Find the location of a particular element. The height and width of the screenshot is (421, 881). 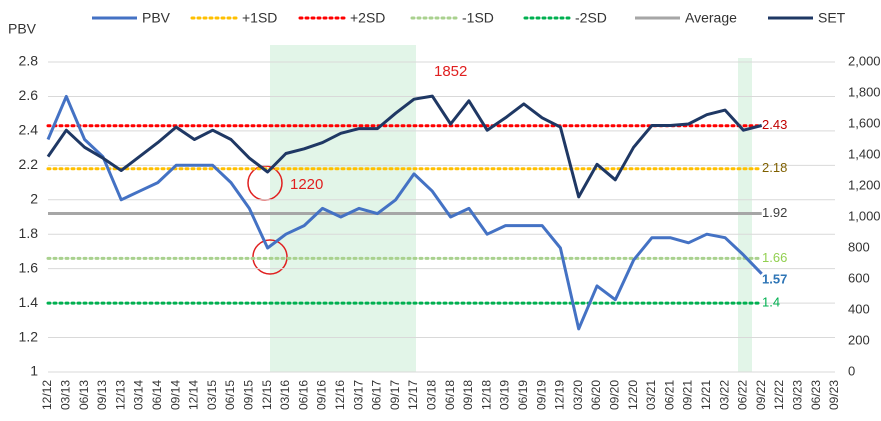

y-tick-label: 1.8 is located at coordinates (29, 233).